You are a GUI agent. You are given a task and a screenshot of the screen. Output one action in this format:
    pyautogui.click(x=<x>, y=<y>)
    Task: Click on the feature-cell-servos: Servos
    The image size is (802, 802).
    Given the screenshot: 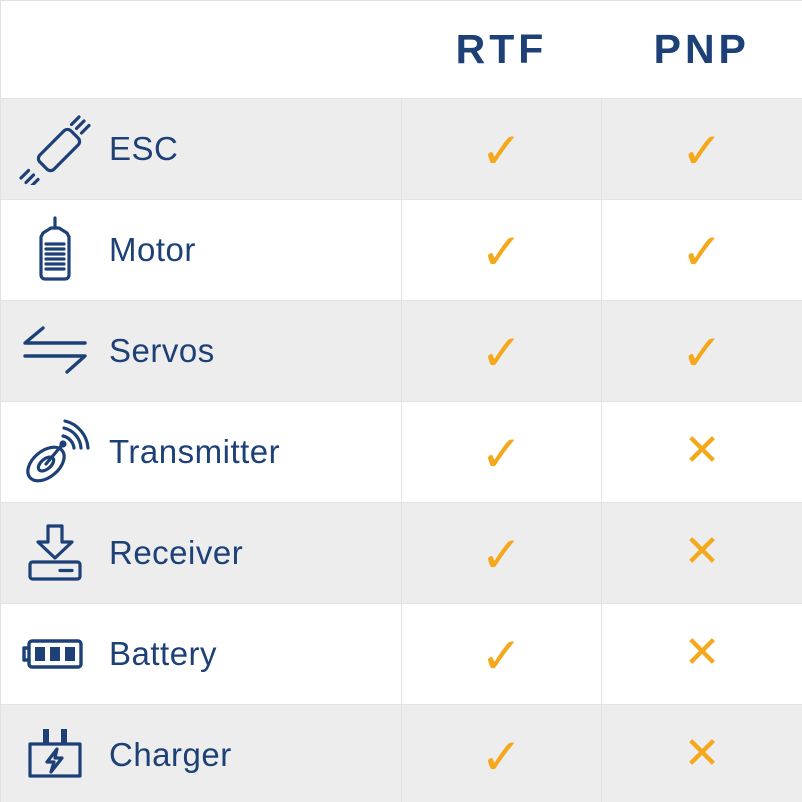 What is the action you would take?
    pyautogui.click(x=201, y=351)
    